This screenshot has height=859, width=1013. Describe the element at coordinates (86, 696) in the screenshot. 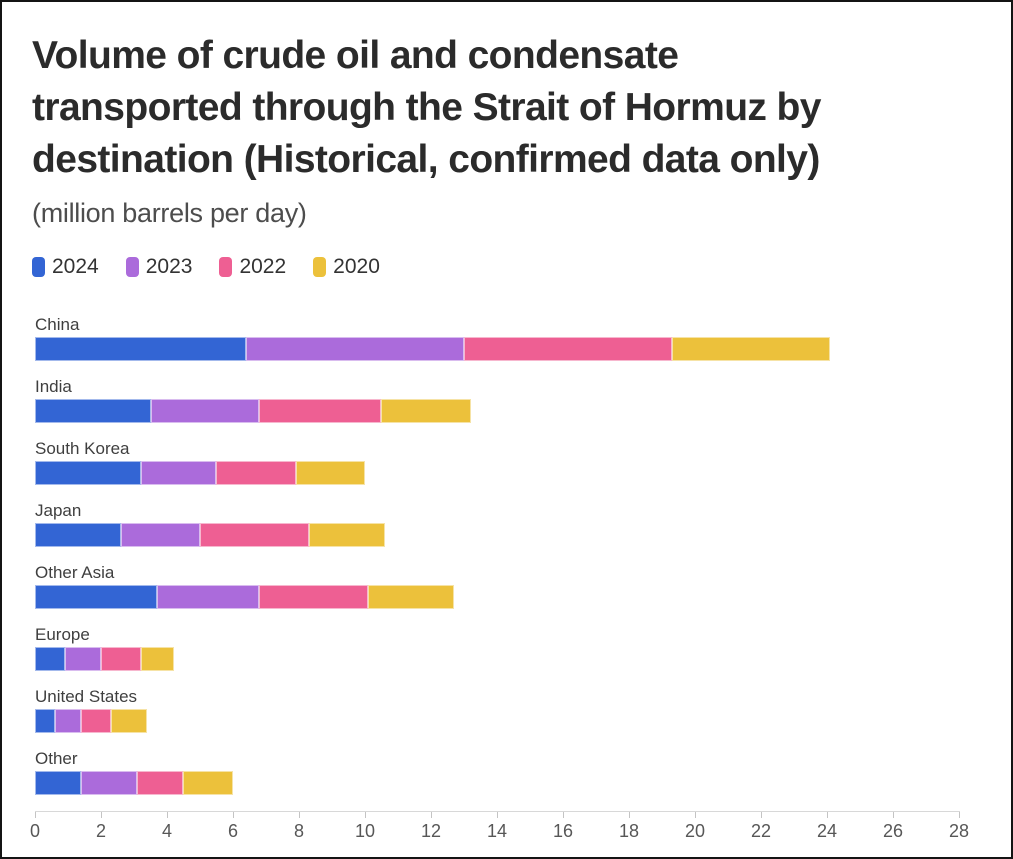

I see `category-label: United States` at that location.